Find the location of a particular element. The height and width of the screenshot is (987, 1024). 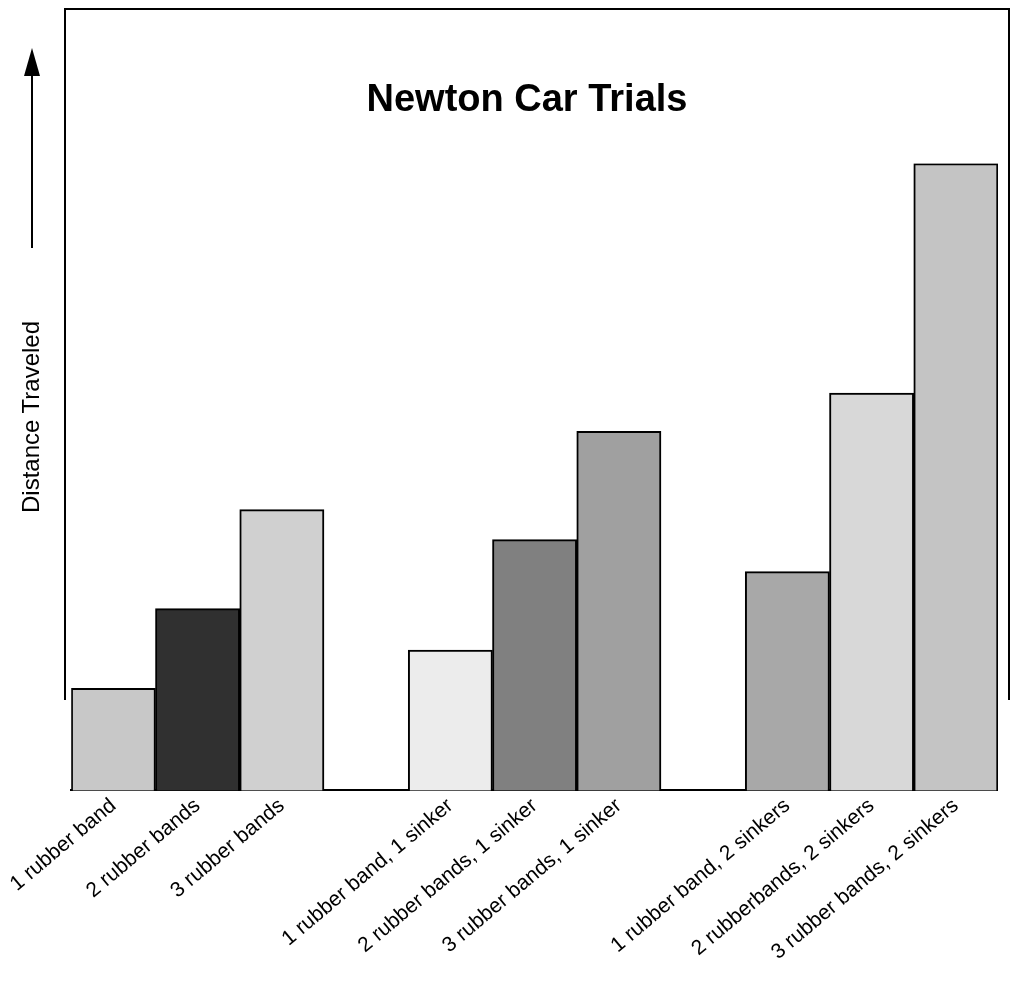

y-axis-title: Distance Traveled is located at coordinates (30, 417).